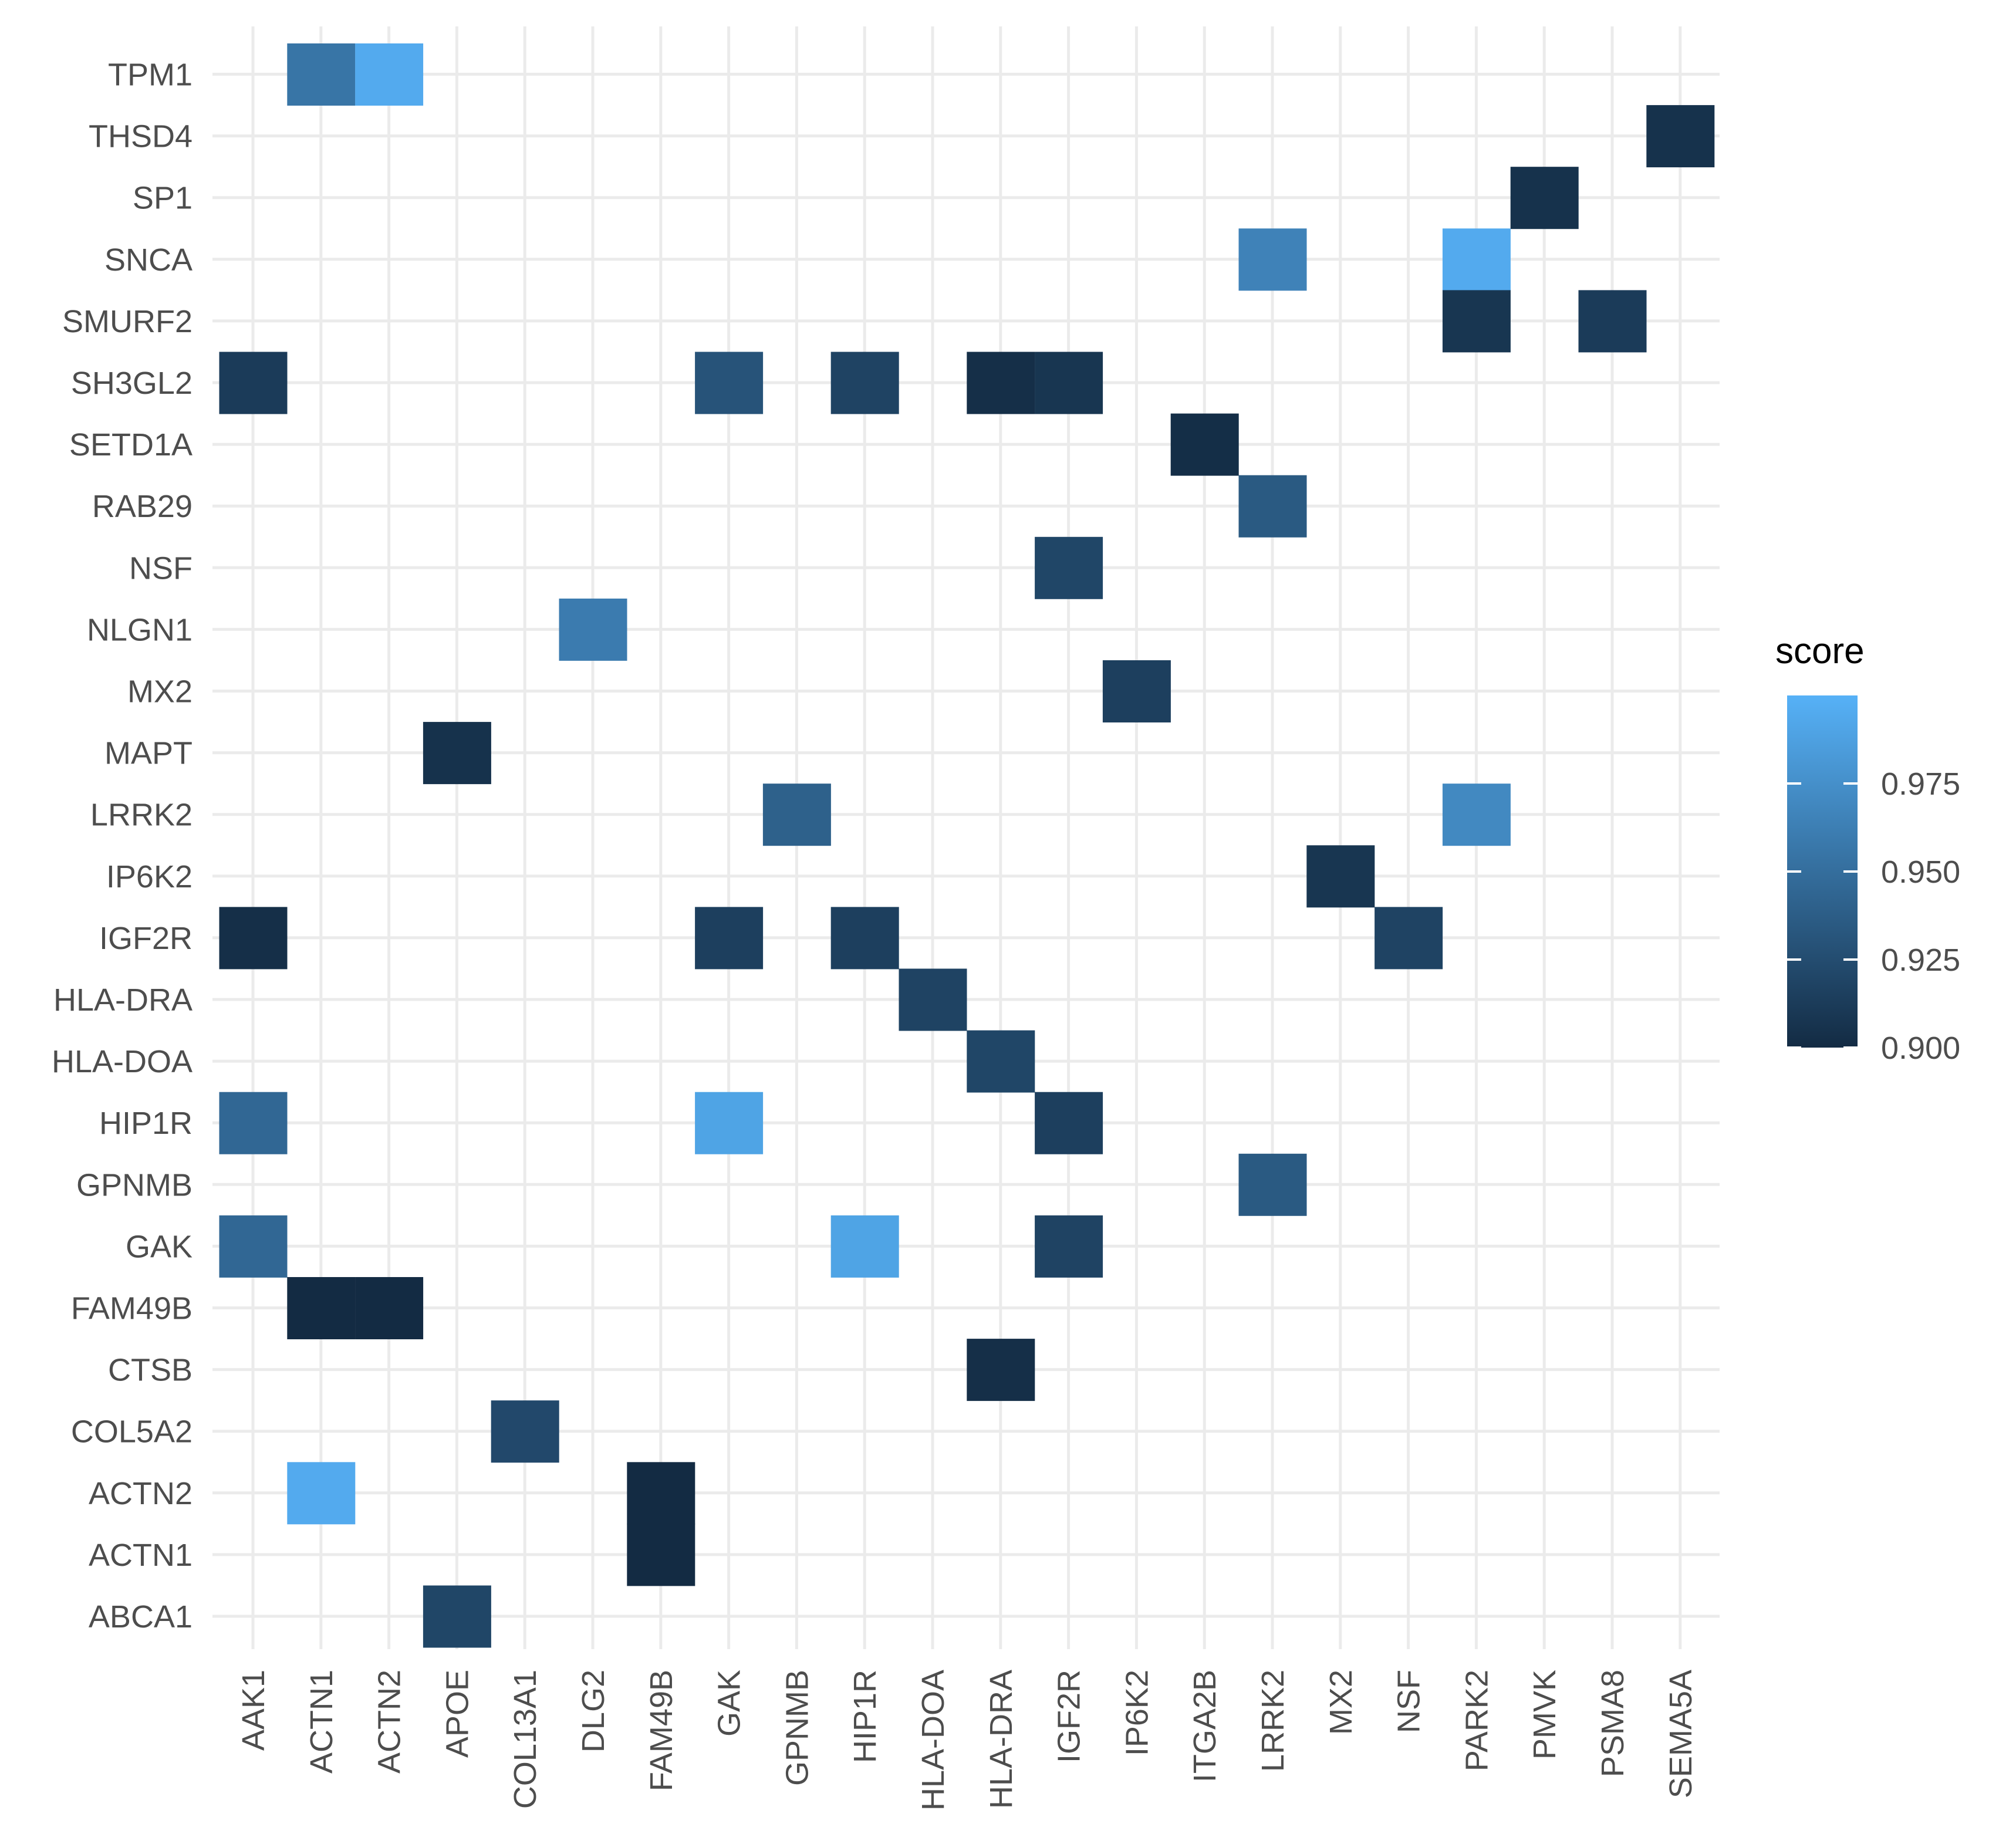 This screenshot has height=1844, width=2016. Describe the element at coordinates (123, 1000) in the screenshot. I see `y-tick-label: HLA-DRA` at that location.